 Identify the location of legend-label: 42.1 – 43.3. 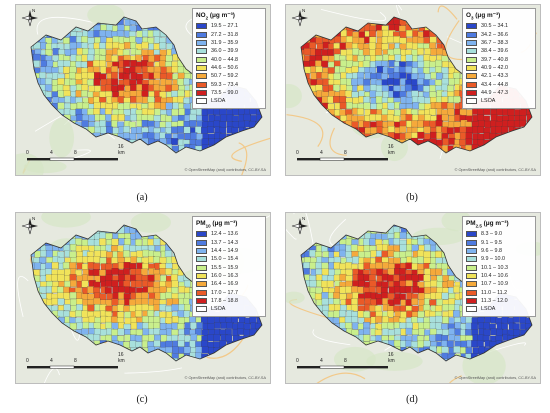
(494, 76).